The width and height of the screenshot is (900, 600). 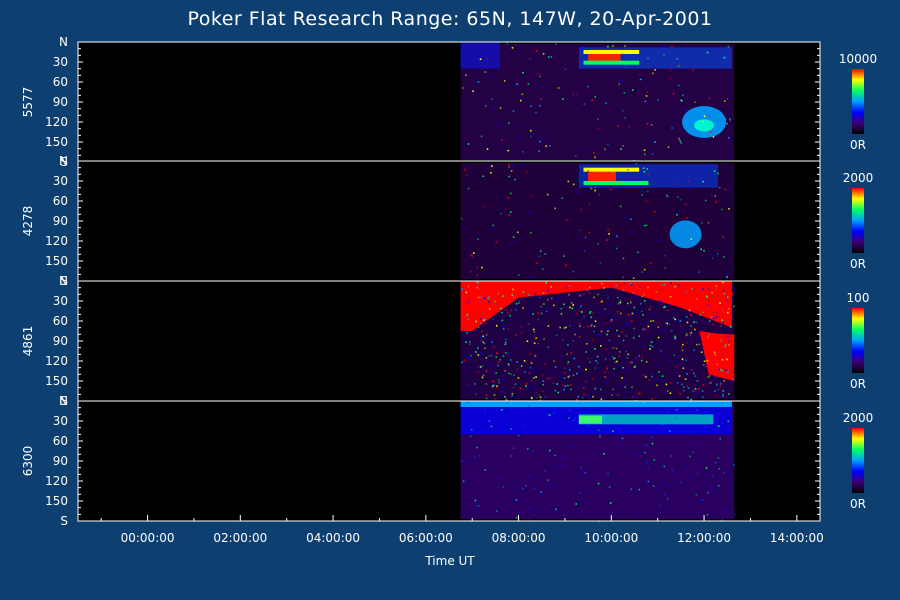 I want to click on colorbar-min-label: 0R, so click(x=858, y=145).